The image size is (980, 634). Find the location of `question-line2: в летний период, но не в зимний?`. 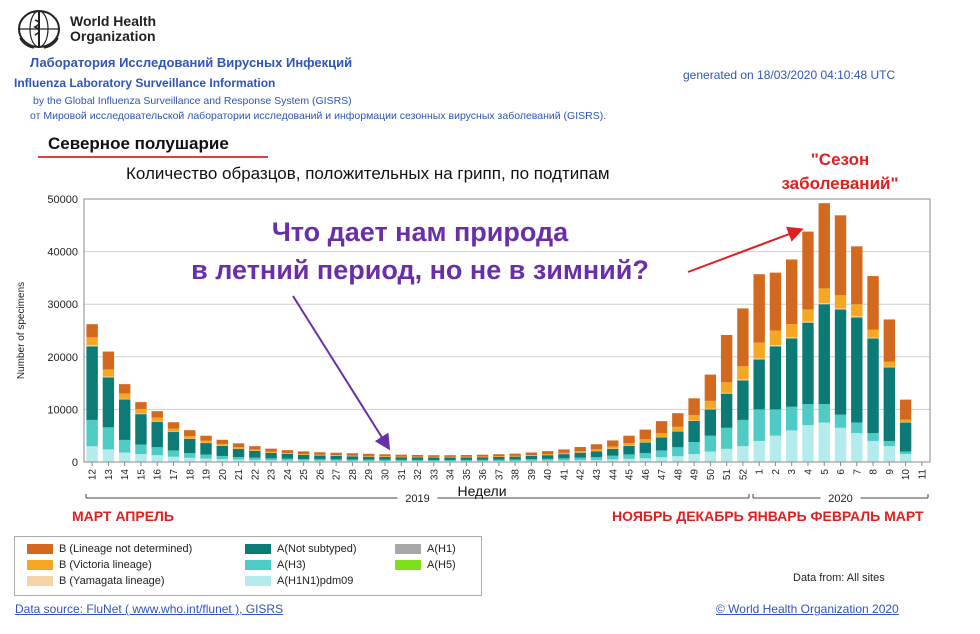

question-line2: в летний период, но не в зимний? is located at coordinates (420, 270).